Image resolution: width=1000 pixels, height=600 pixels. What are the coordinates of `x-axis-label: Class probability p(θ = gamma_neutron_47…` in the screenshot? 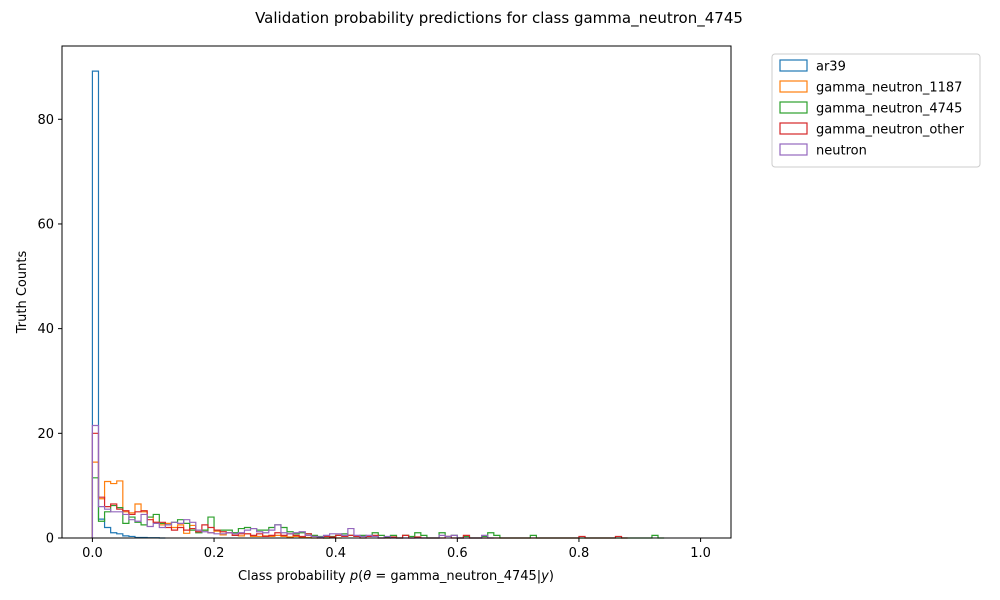 It's located at (396, 576).